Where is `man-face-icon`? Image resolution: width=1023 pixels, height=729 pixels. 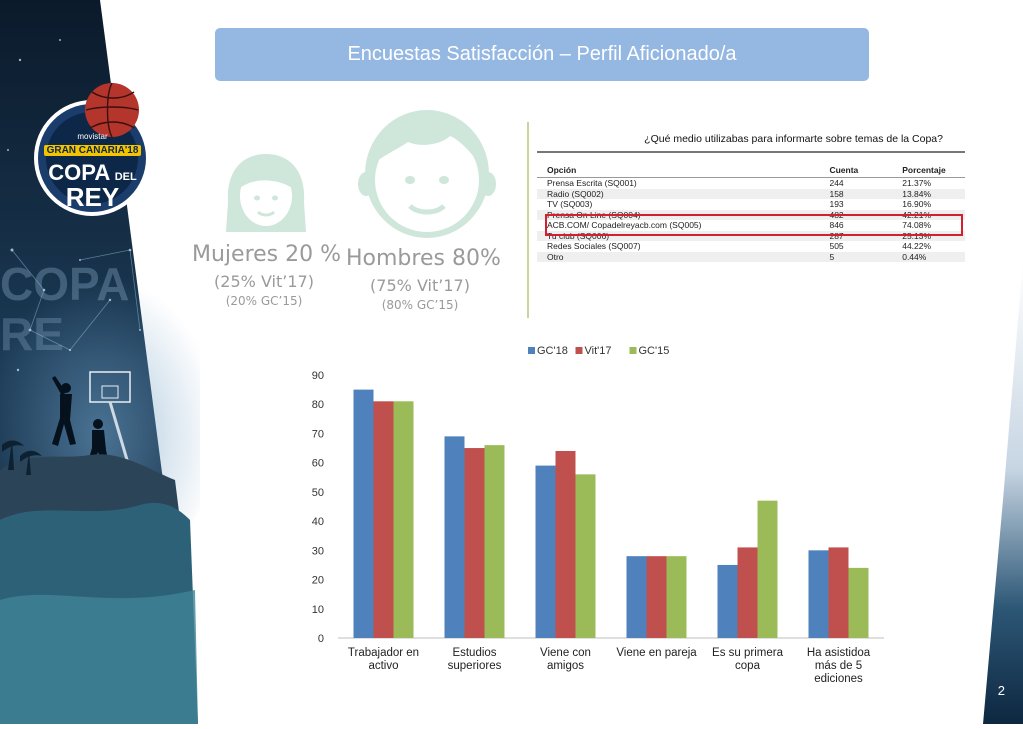
man-face-icon is located at coordinates (427, 172).